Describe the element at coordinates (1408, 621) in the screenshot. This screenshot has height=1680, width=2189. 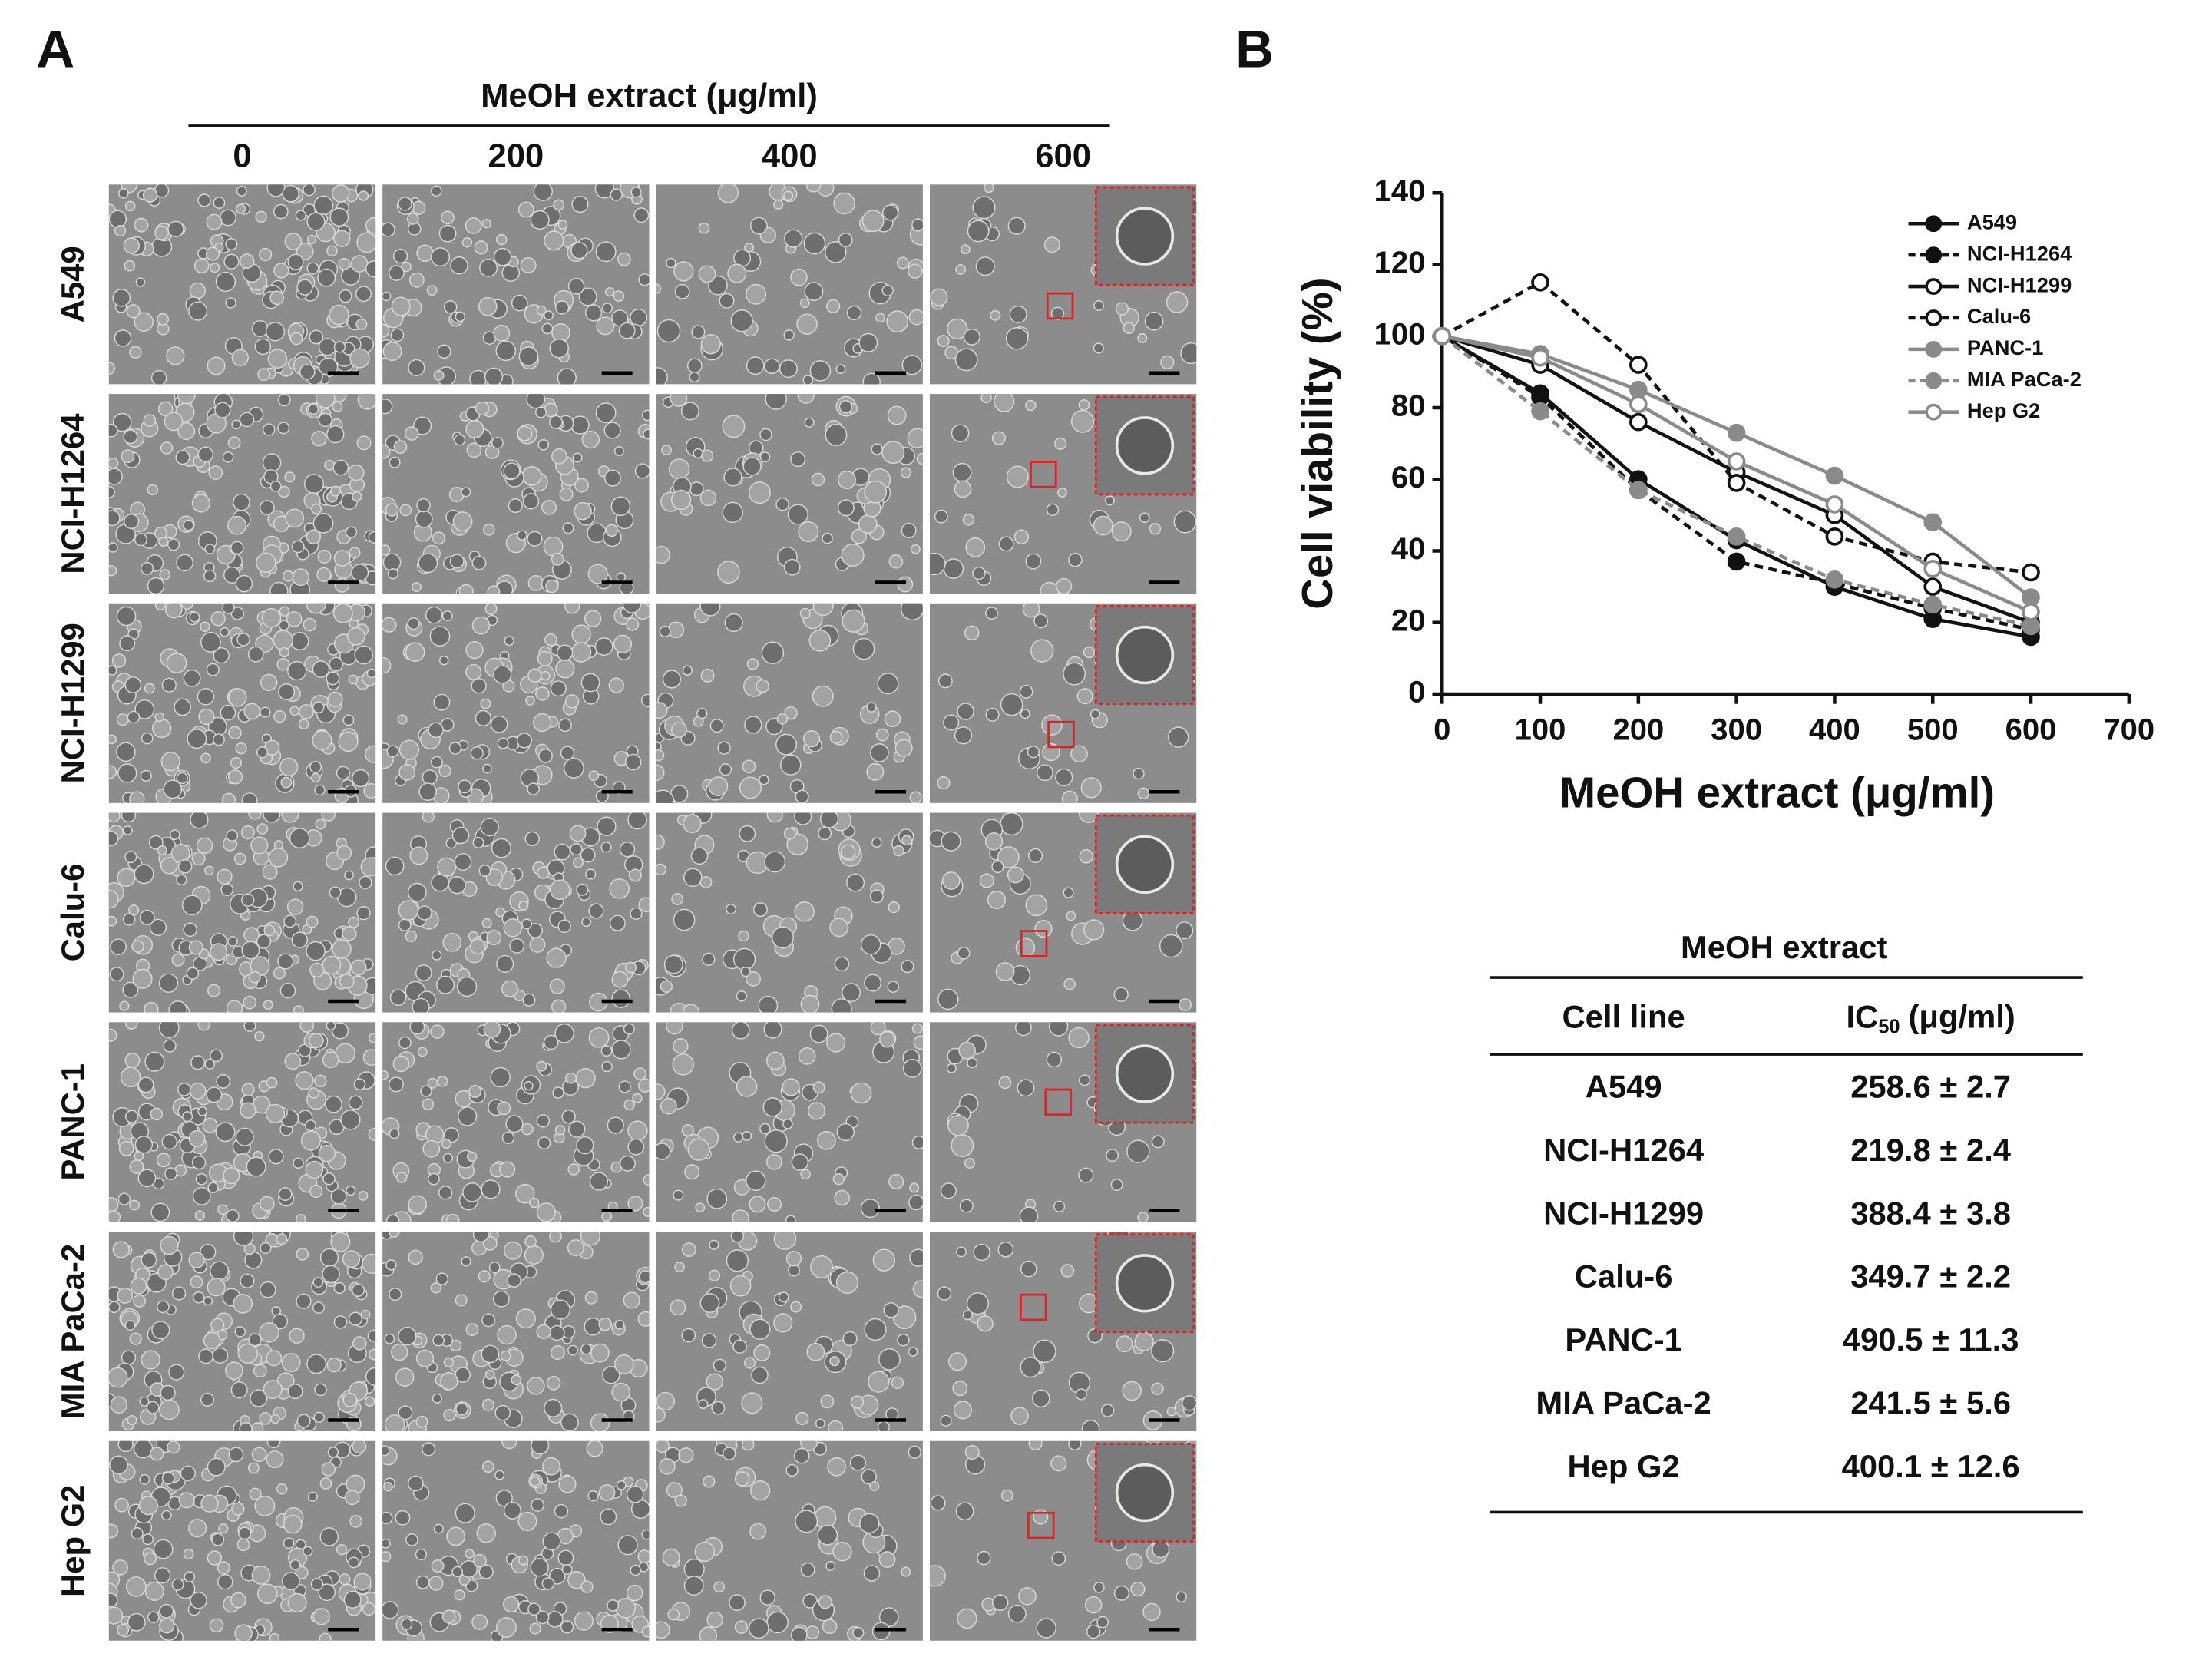
I see `y-tick-label: 20` at that location.